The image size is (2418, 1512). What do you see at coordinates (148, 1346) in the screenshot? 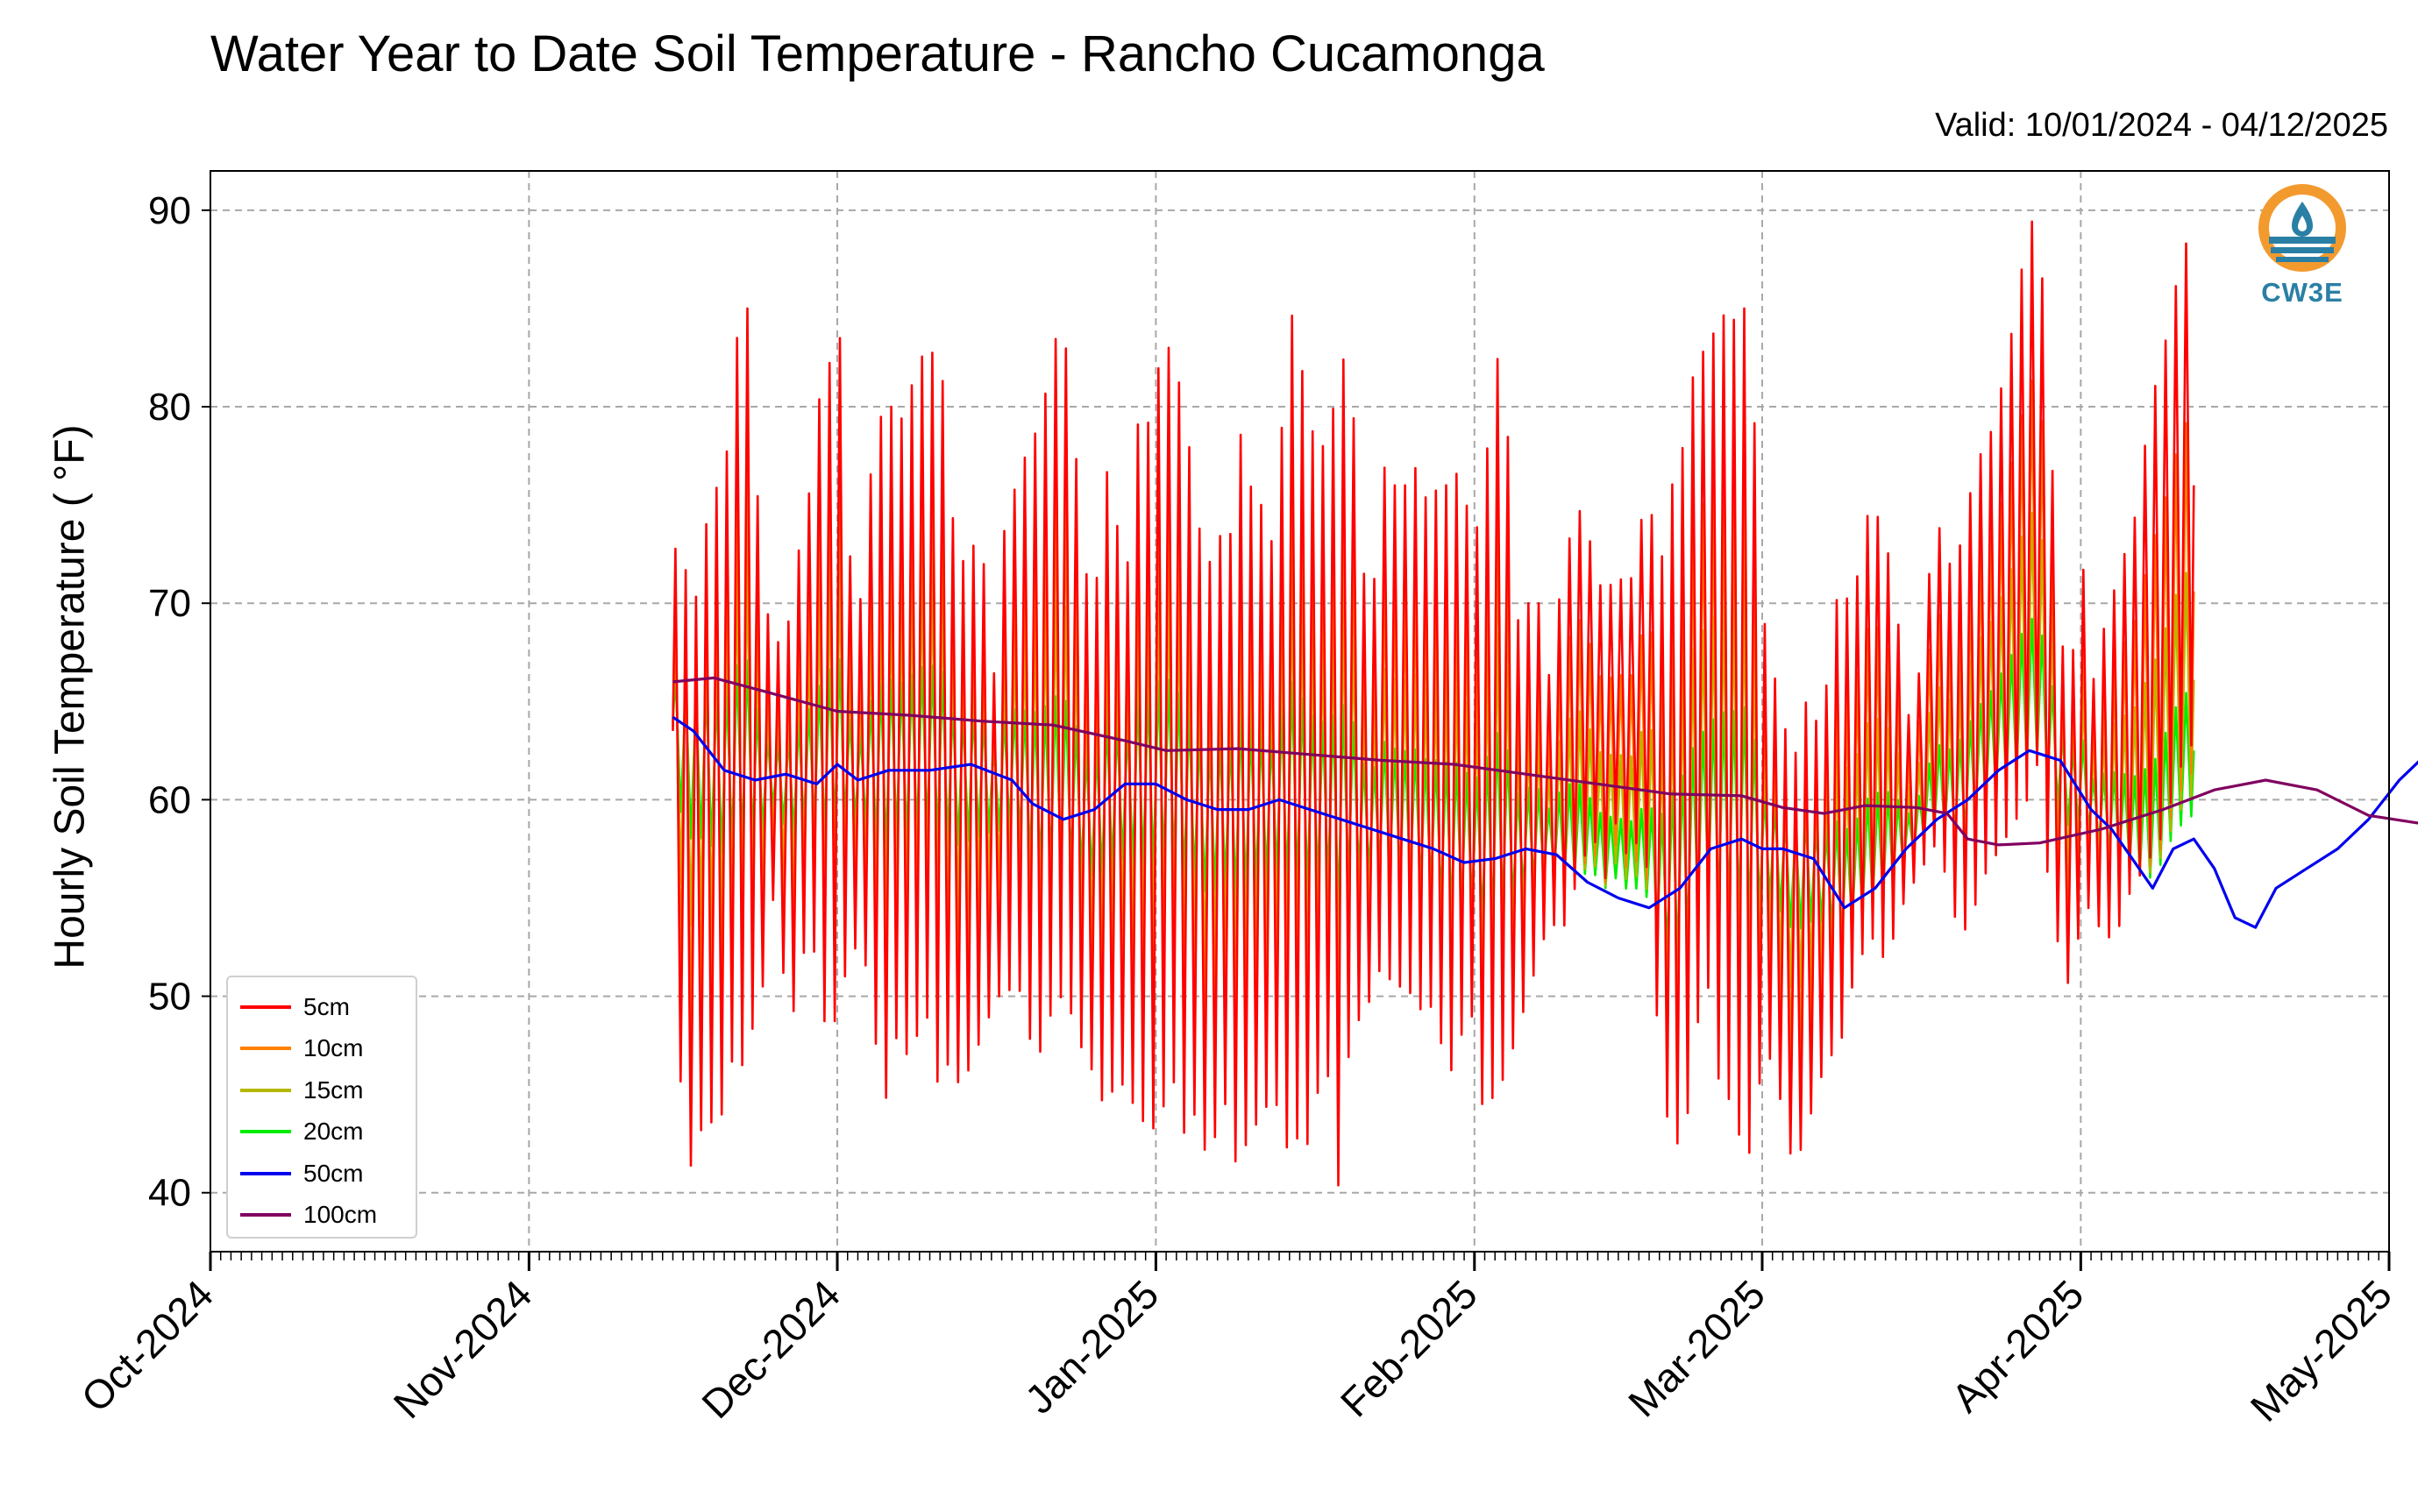
I see `x-tick-label: Oct-2024` at bounding box center [148, 1346].